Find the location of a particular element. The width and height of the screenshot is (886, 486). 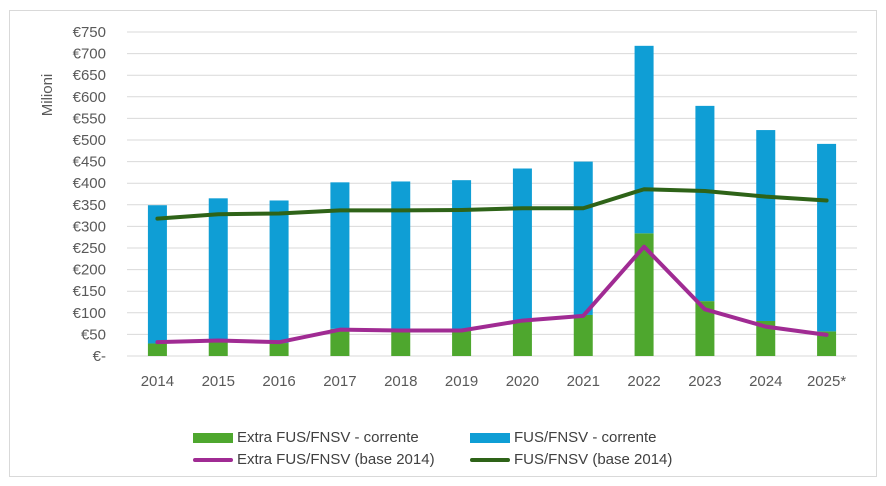

line-fus-base is located at coordinates (492, 204).